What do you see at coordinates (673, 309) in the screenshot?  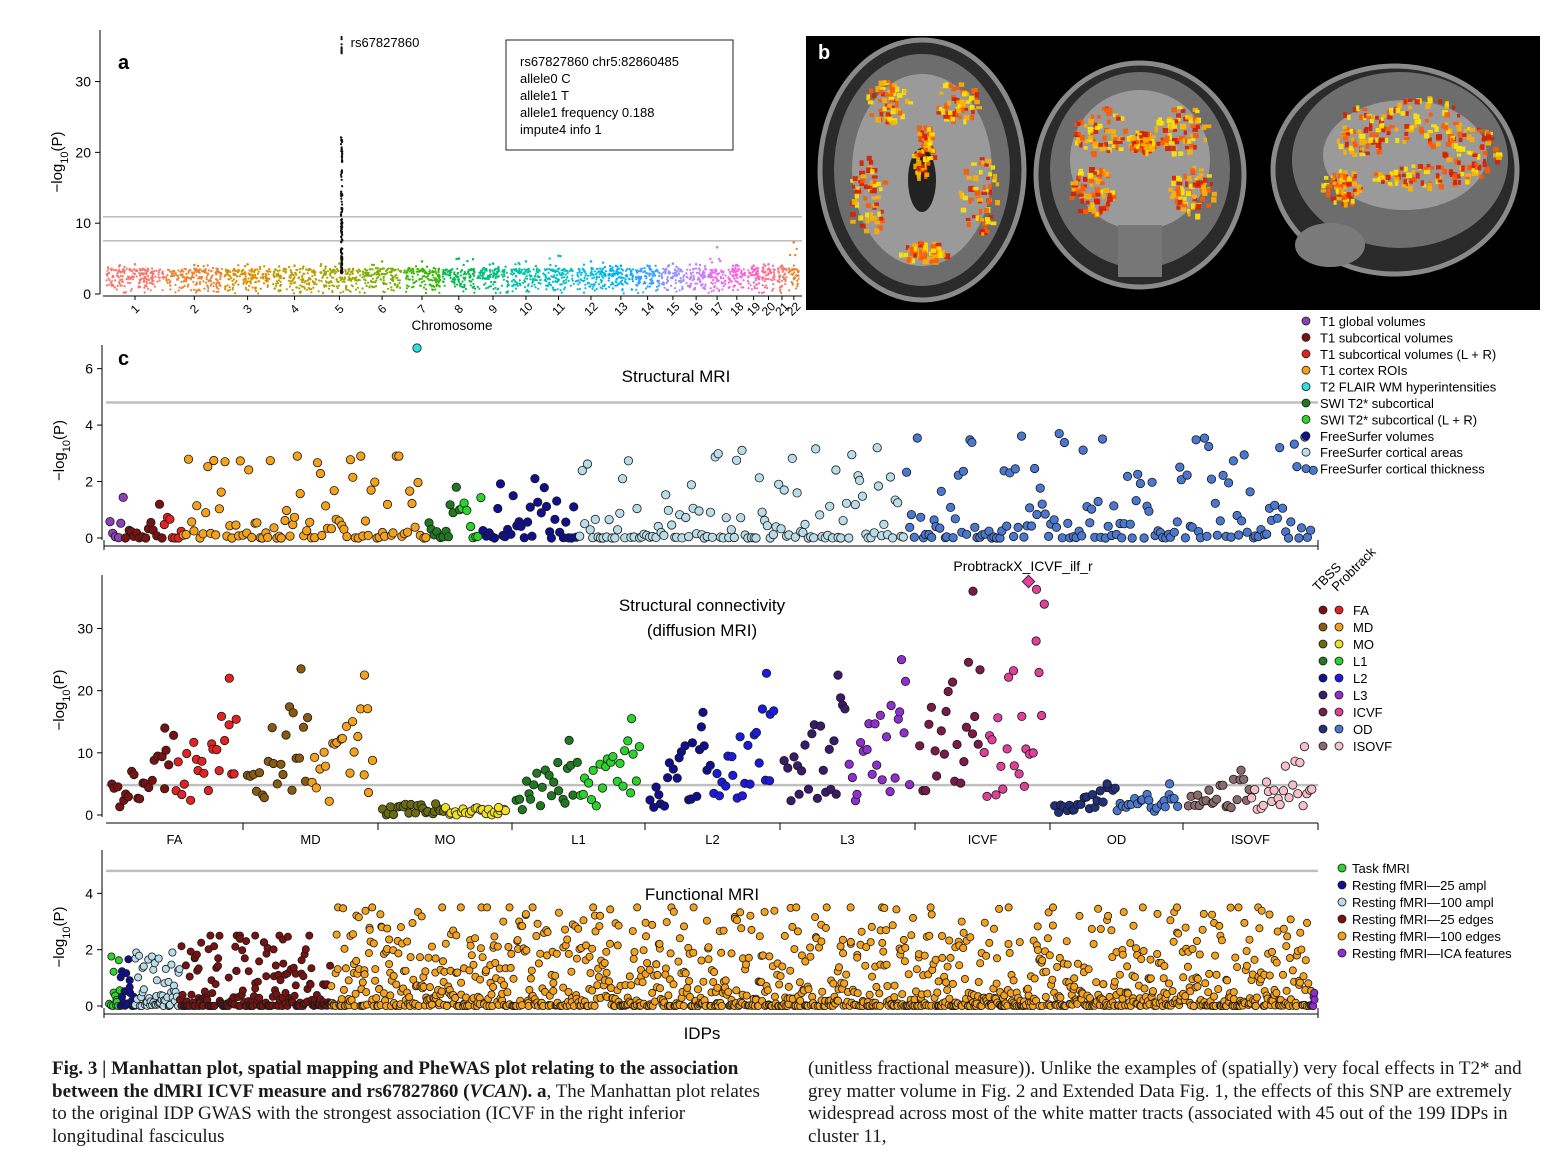 I see `x-tick-label: 15` at bounding box center [673, 309].